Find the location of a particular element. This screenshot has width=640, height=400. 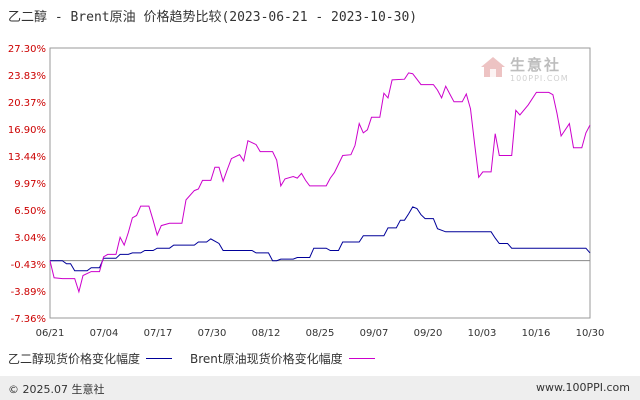

footer-bar: © 2025.07 生意社 www.100PPI.com is located at coordinates (320, 388).